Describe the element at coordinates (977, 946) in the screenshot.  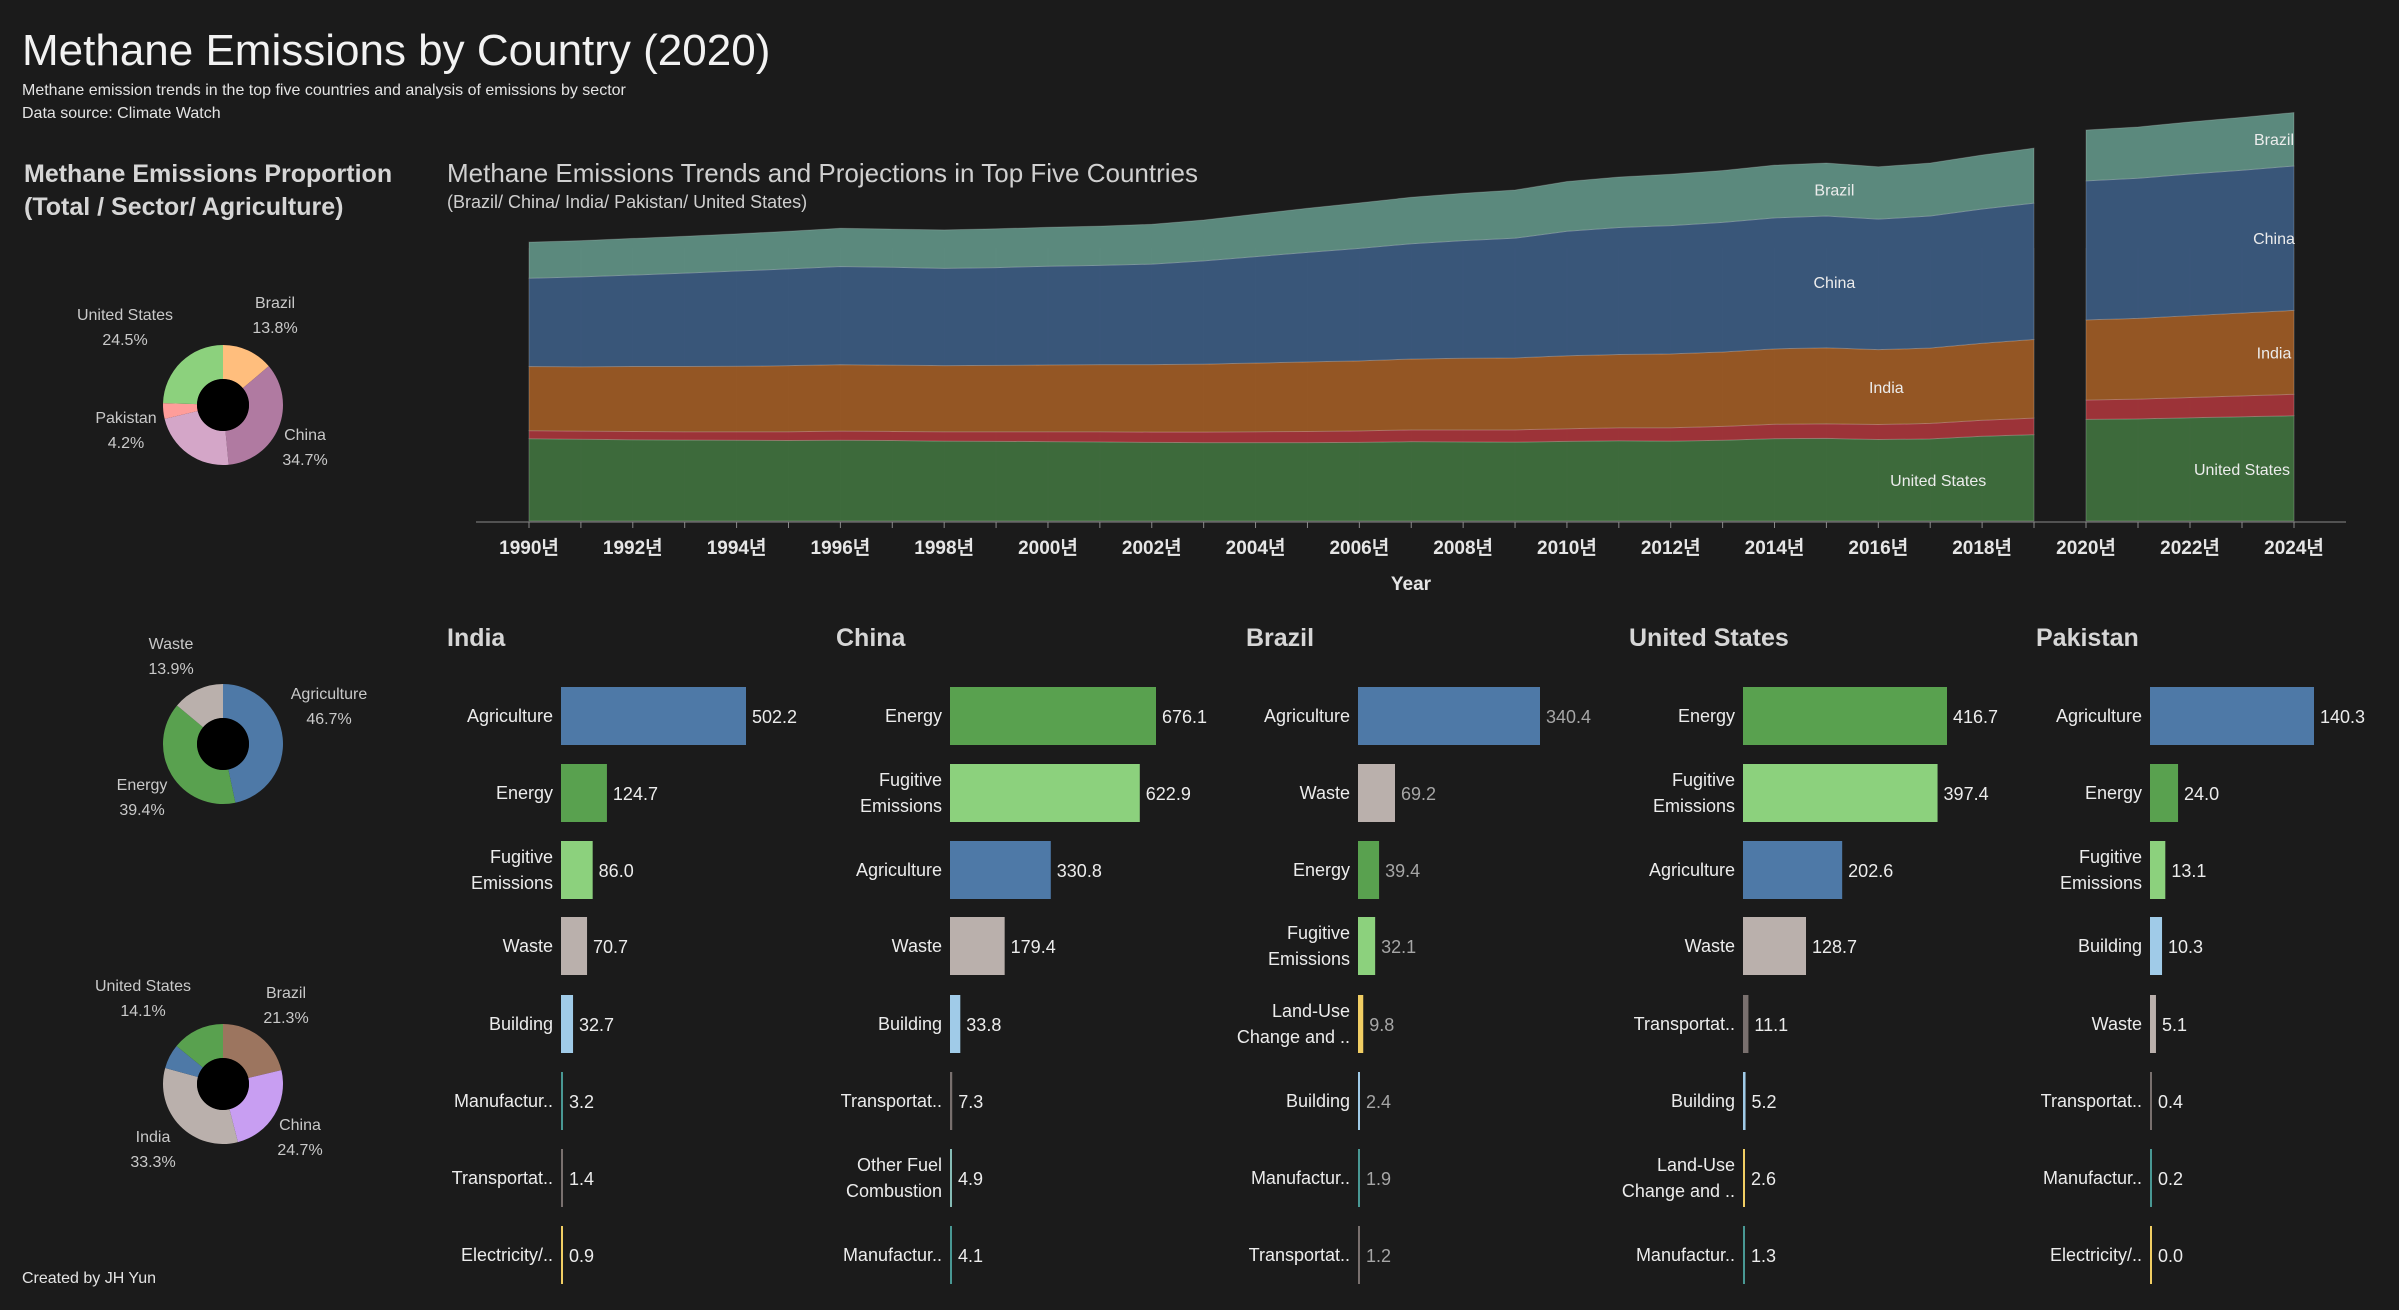
I see `bar-china-waste` at that location.